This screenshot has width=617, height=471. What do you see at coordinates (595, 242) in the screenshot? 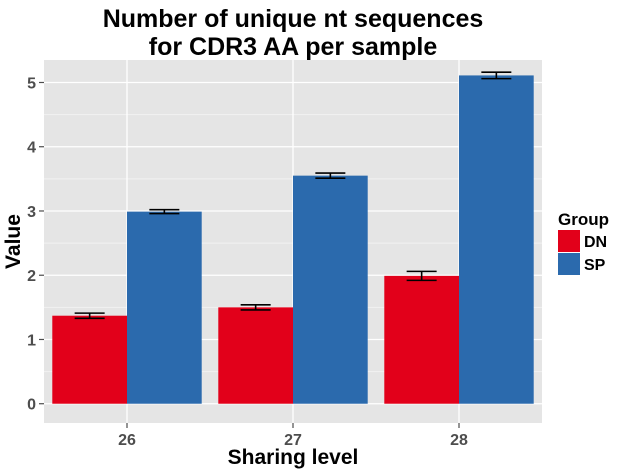
I see `legend-label-dn: DN` at bounding box center [595, 242].